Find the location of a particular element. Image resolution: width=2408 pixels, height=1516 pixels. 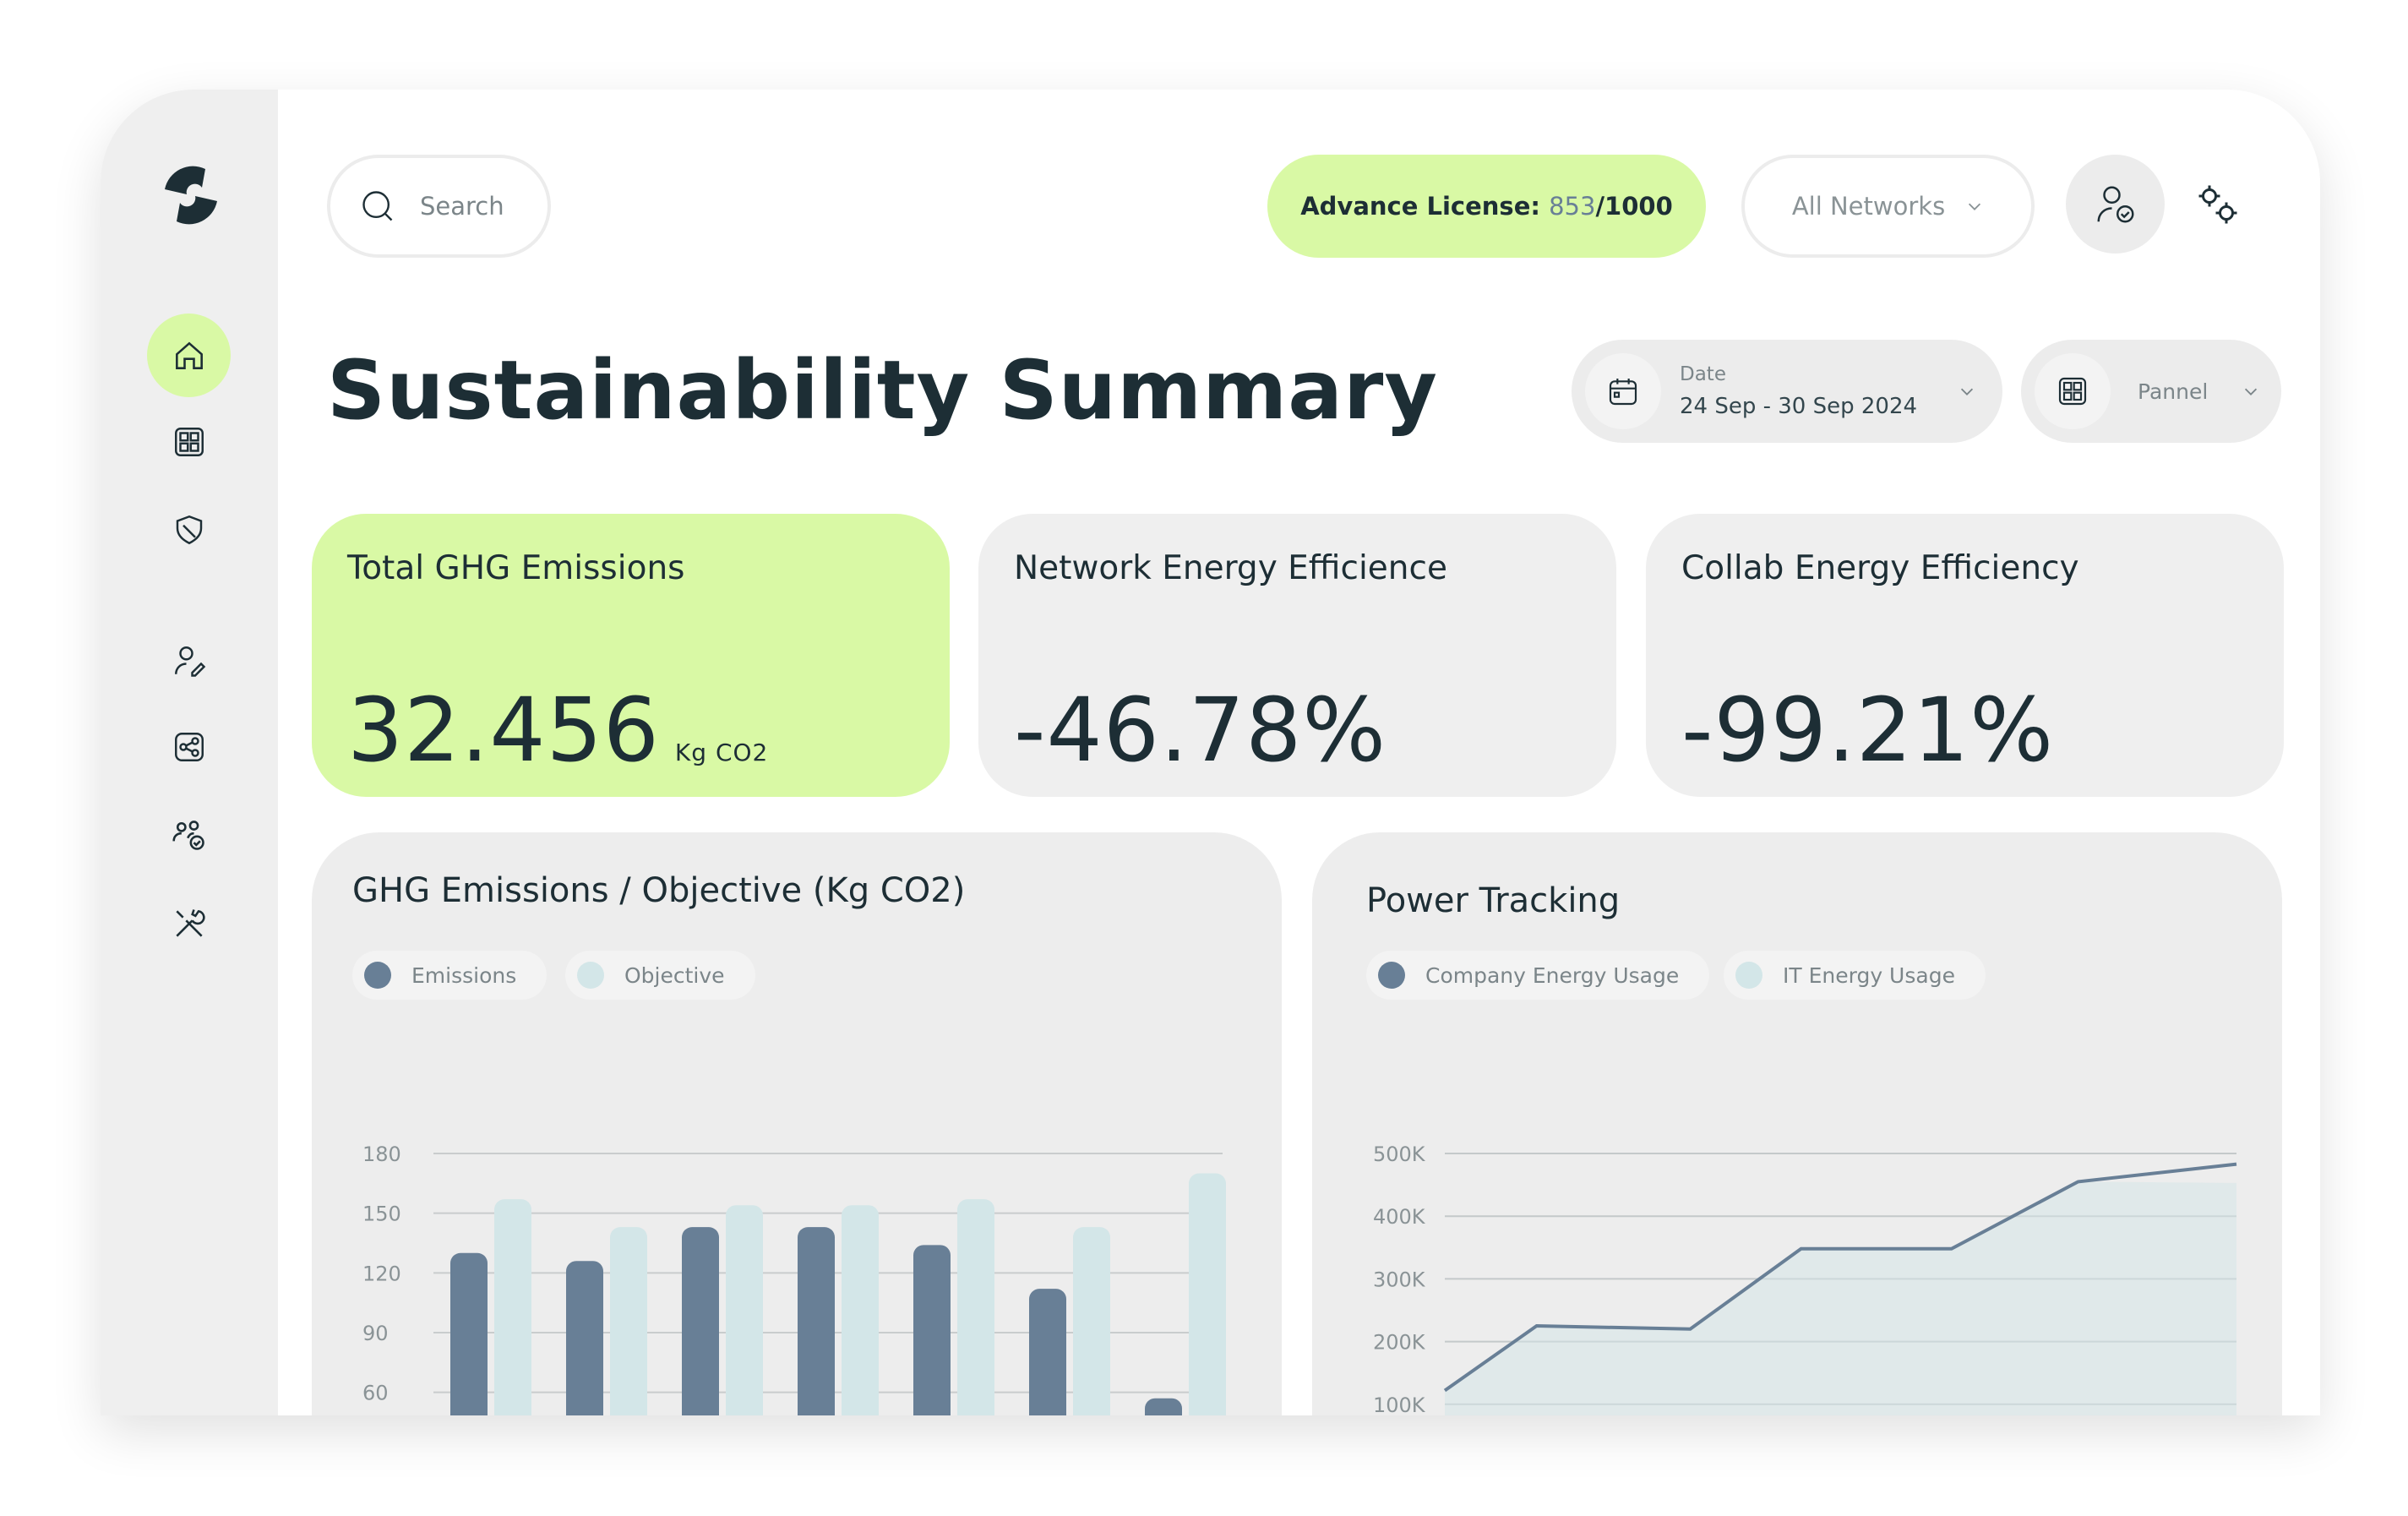

kpi-unit: Kg CO2 is located at coordinates (721, 752).